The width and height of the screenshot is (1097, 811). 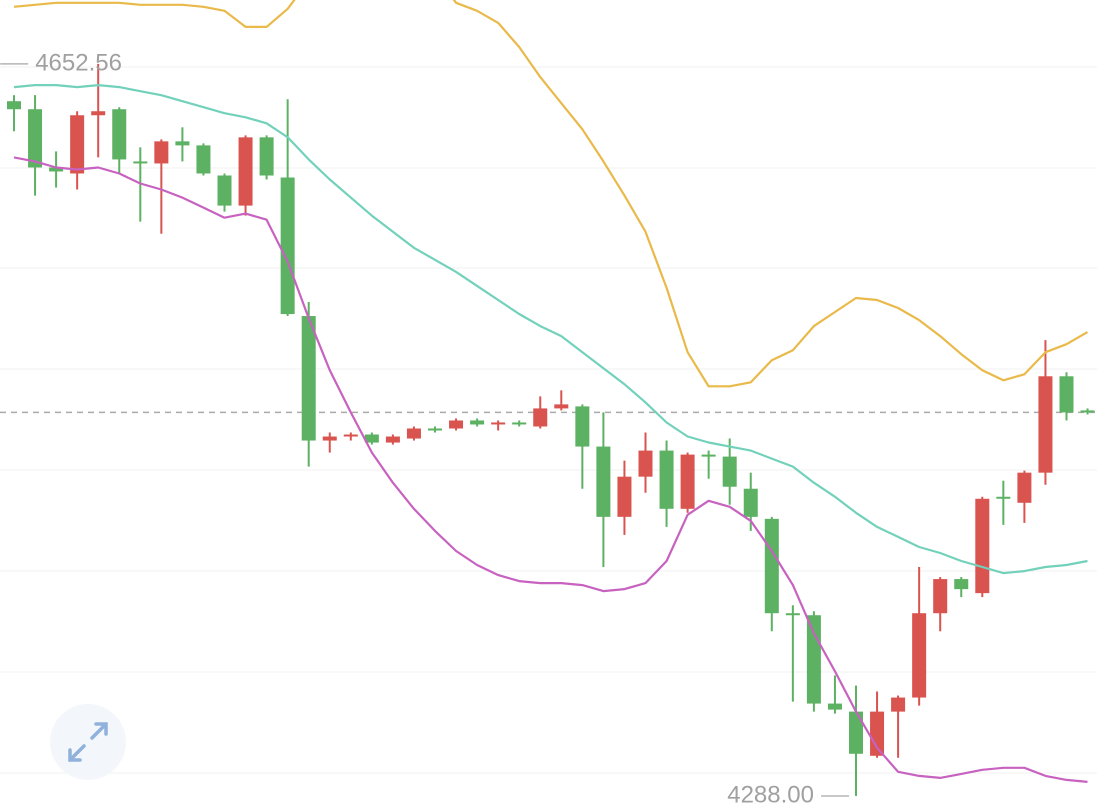 I want to click on expand-button-bg, so click(x=88, y=742).